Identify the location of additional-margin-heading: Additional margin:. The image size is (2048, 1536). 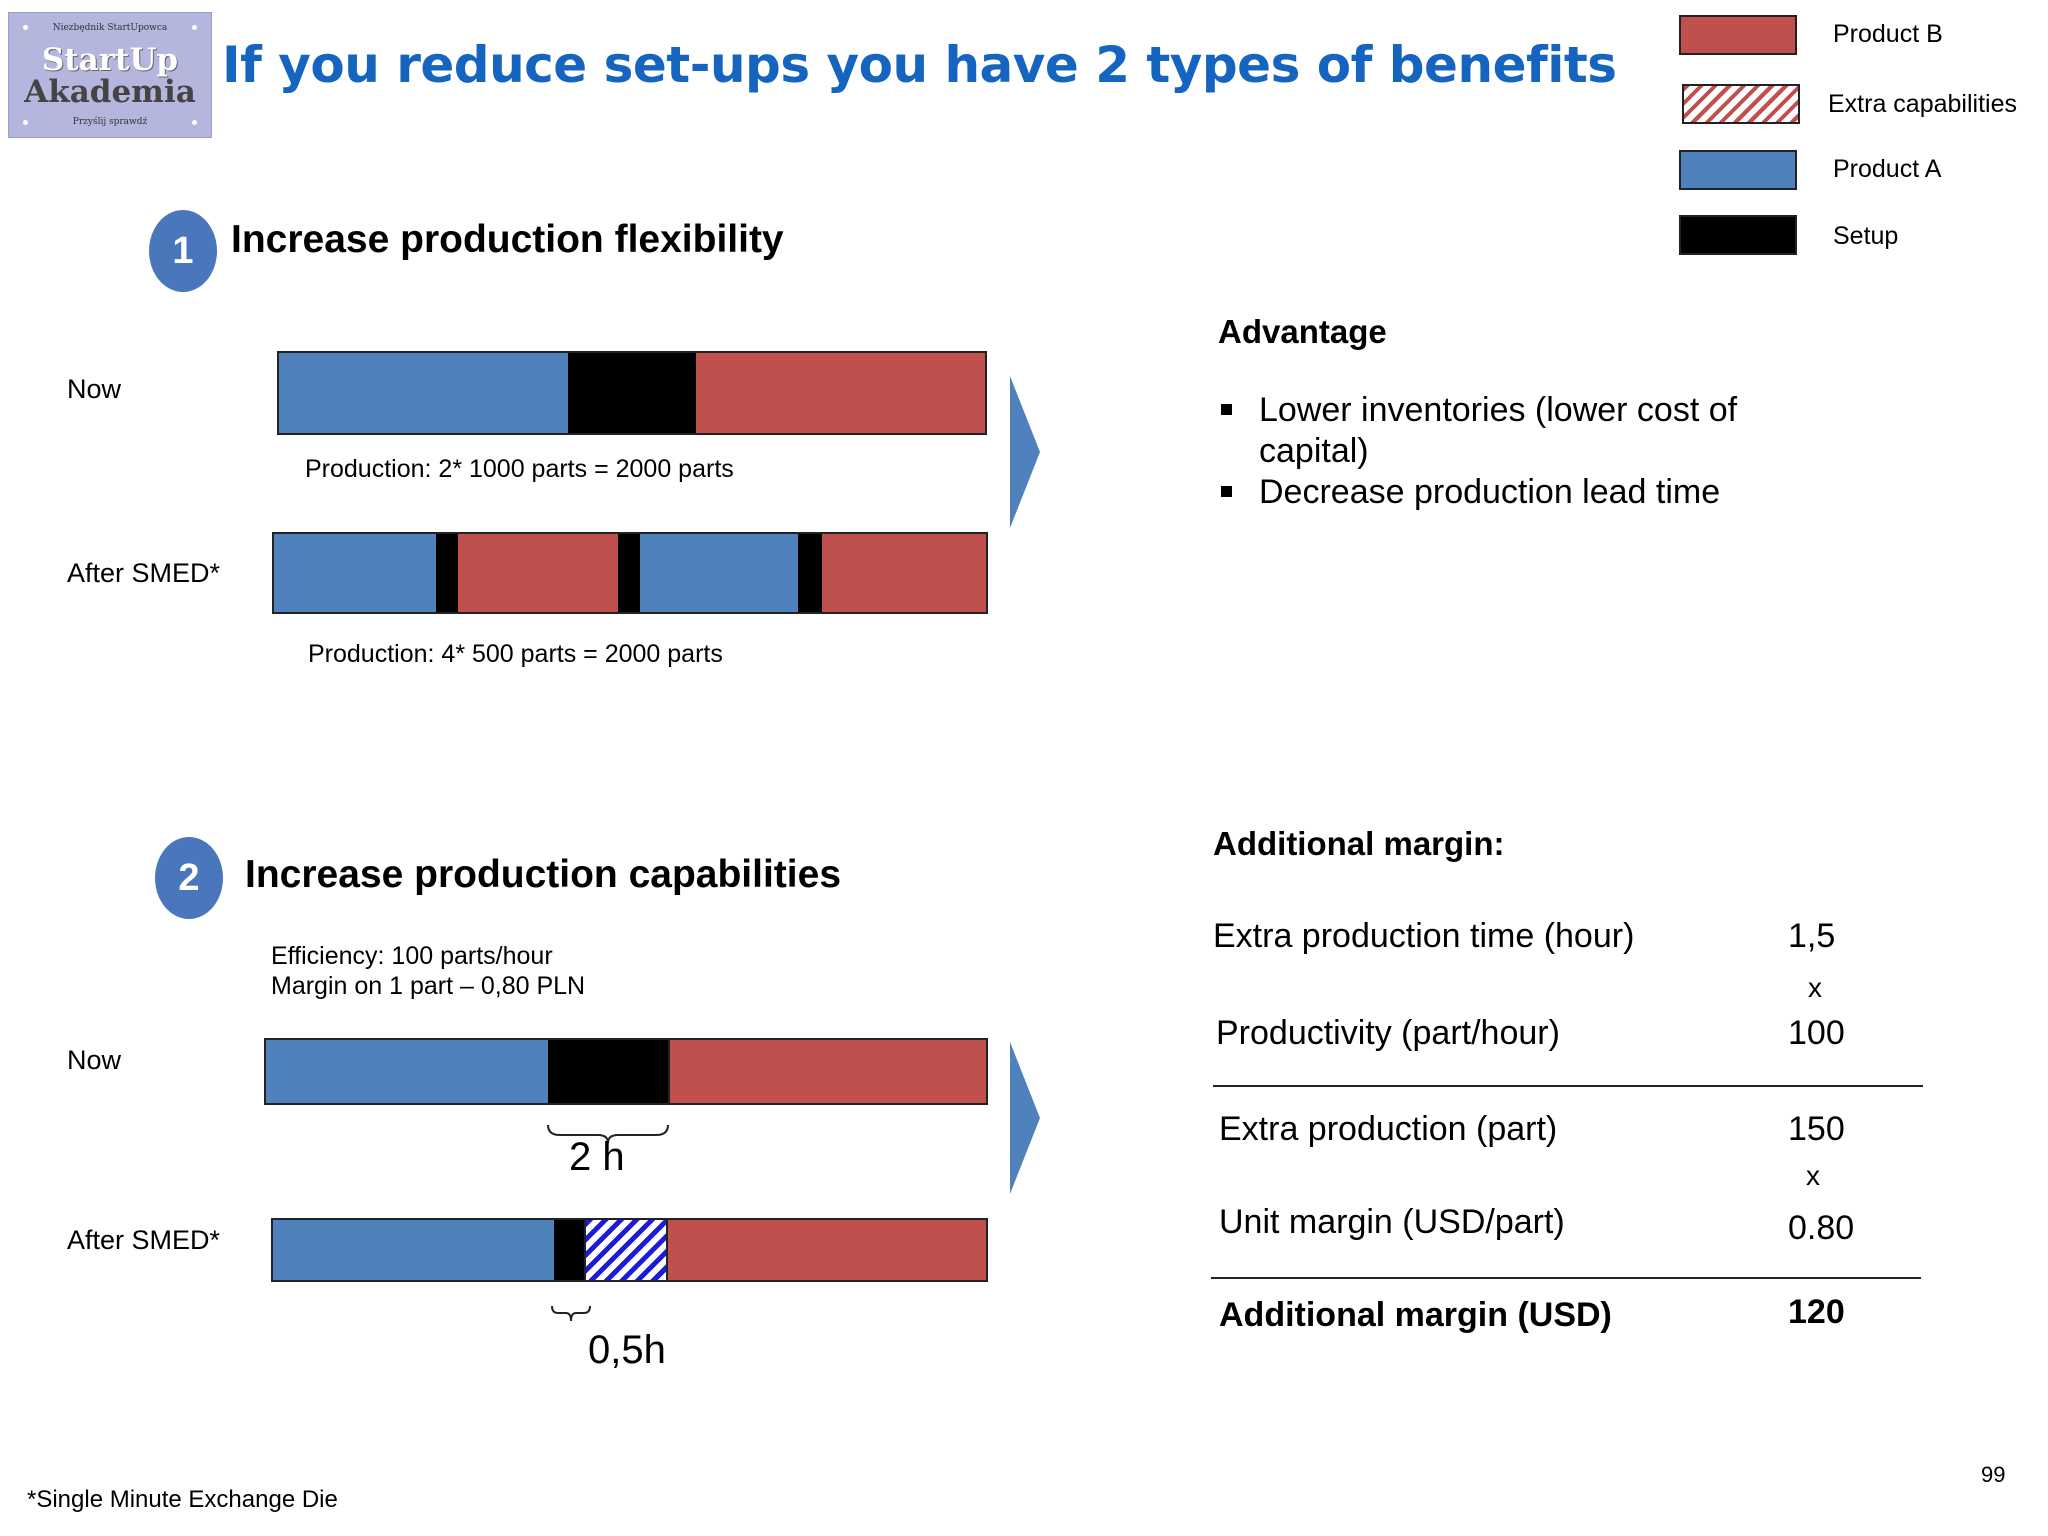
(1359, 843).